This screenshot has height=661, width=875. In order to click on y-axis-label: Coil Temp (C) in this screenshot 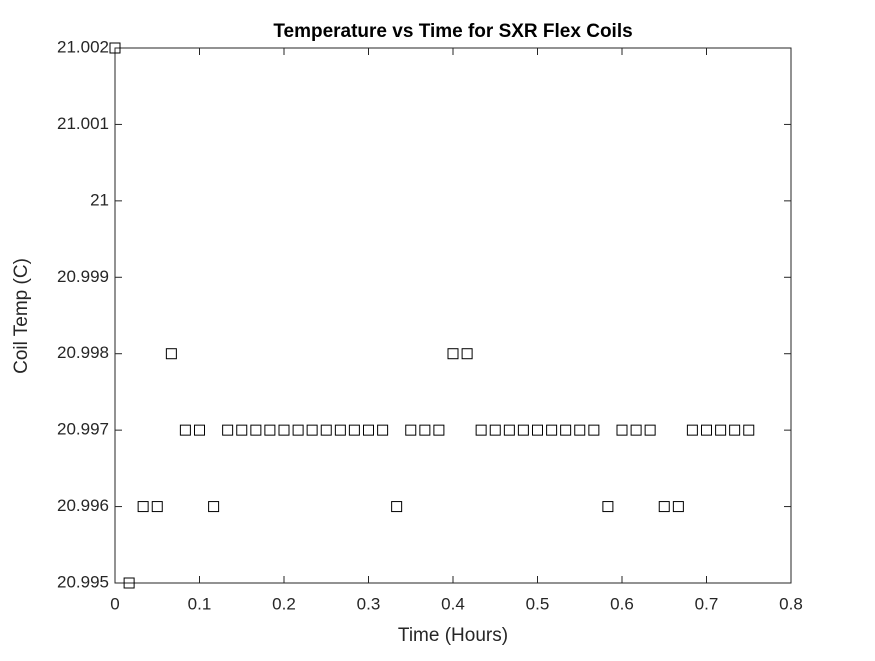, I will do `click(21, 316)`.